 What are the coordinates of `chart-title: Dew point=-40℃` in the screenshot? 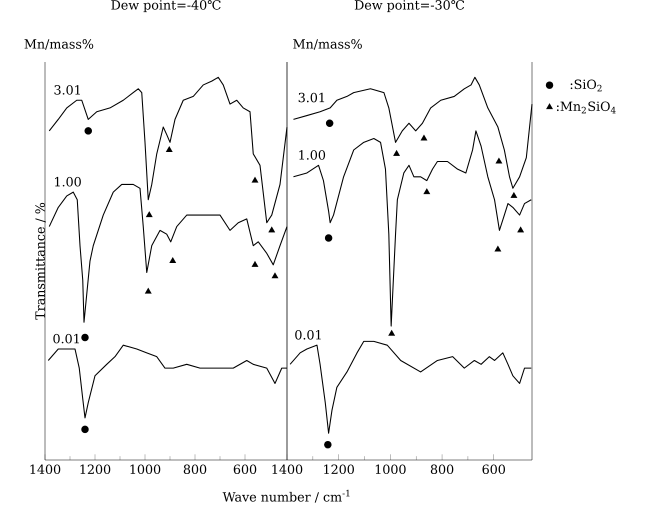 It's located at (166, 6).